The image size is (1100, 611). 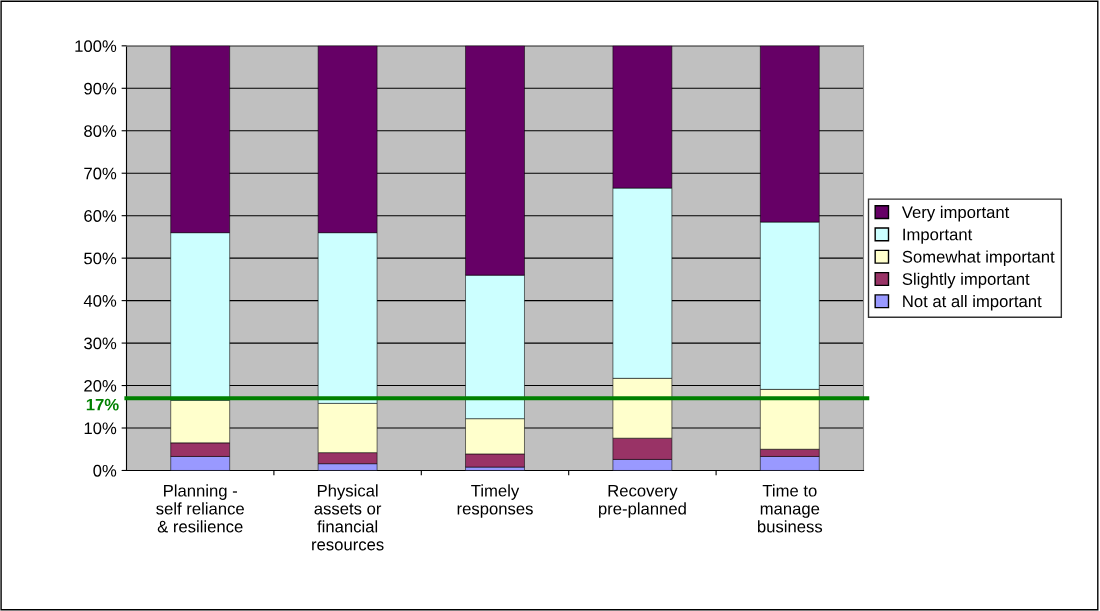 I want to click on legend-label: Slightly important, so click(x=966, y=280).